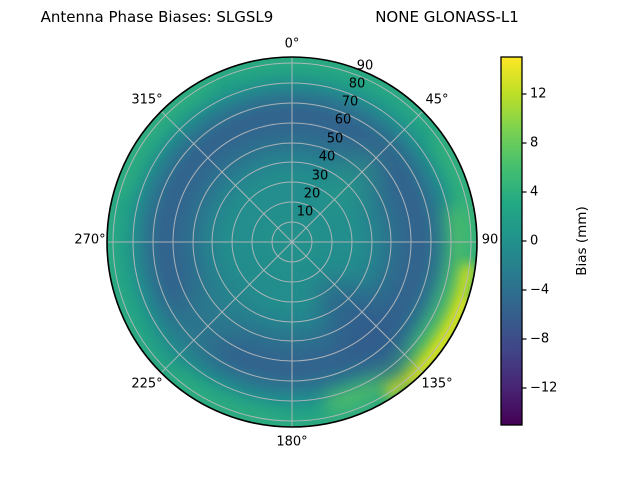 Image resolution: width=640 pixels, height=484 pixels. I want to click on angular-label-135: 135°, so click(436, 384).